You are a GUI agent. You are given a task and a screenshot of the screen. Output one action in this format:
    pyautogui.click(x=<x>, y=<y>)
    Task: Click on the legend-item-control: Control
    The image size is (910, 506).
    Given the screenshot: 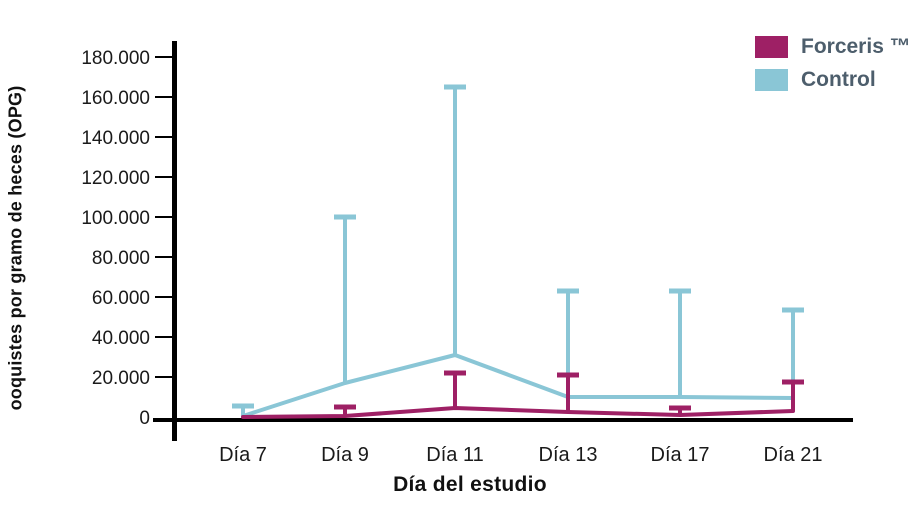 What is the action you would take?
    pyautogui.click(x=832, y=80)
    